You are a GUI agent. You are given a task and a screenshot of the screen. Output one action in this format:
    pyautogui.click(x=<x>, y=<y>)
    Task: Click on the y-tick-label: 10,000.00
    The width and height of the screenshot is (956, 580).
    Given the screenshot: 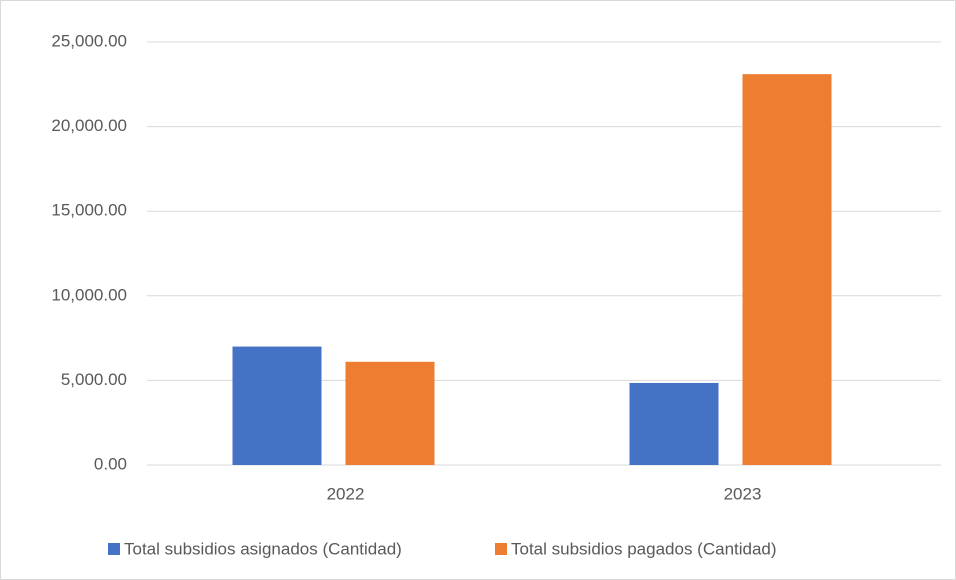 What is the action you would take?
    pyautogui.click(x=89, y=294)
    